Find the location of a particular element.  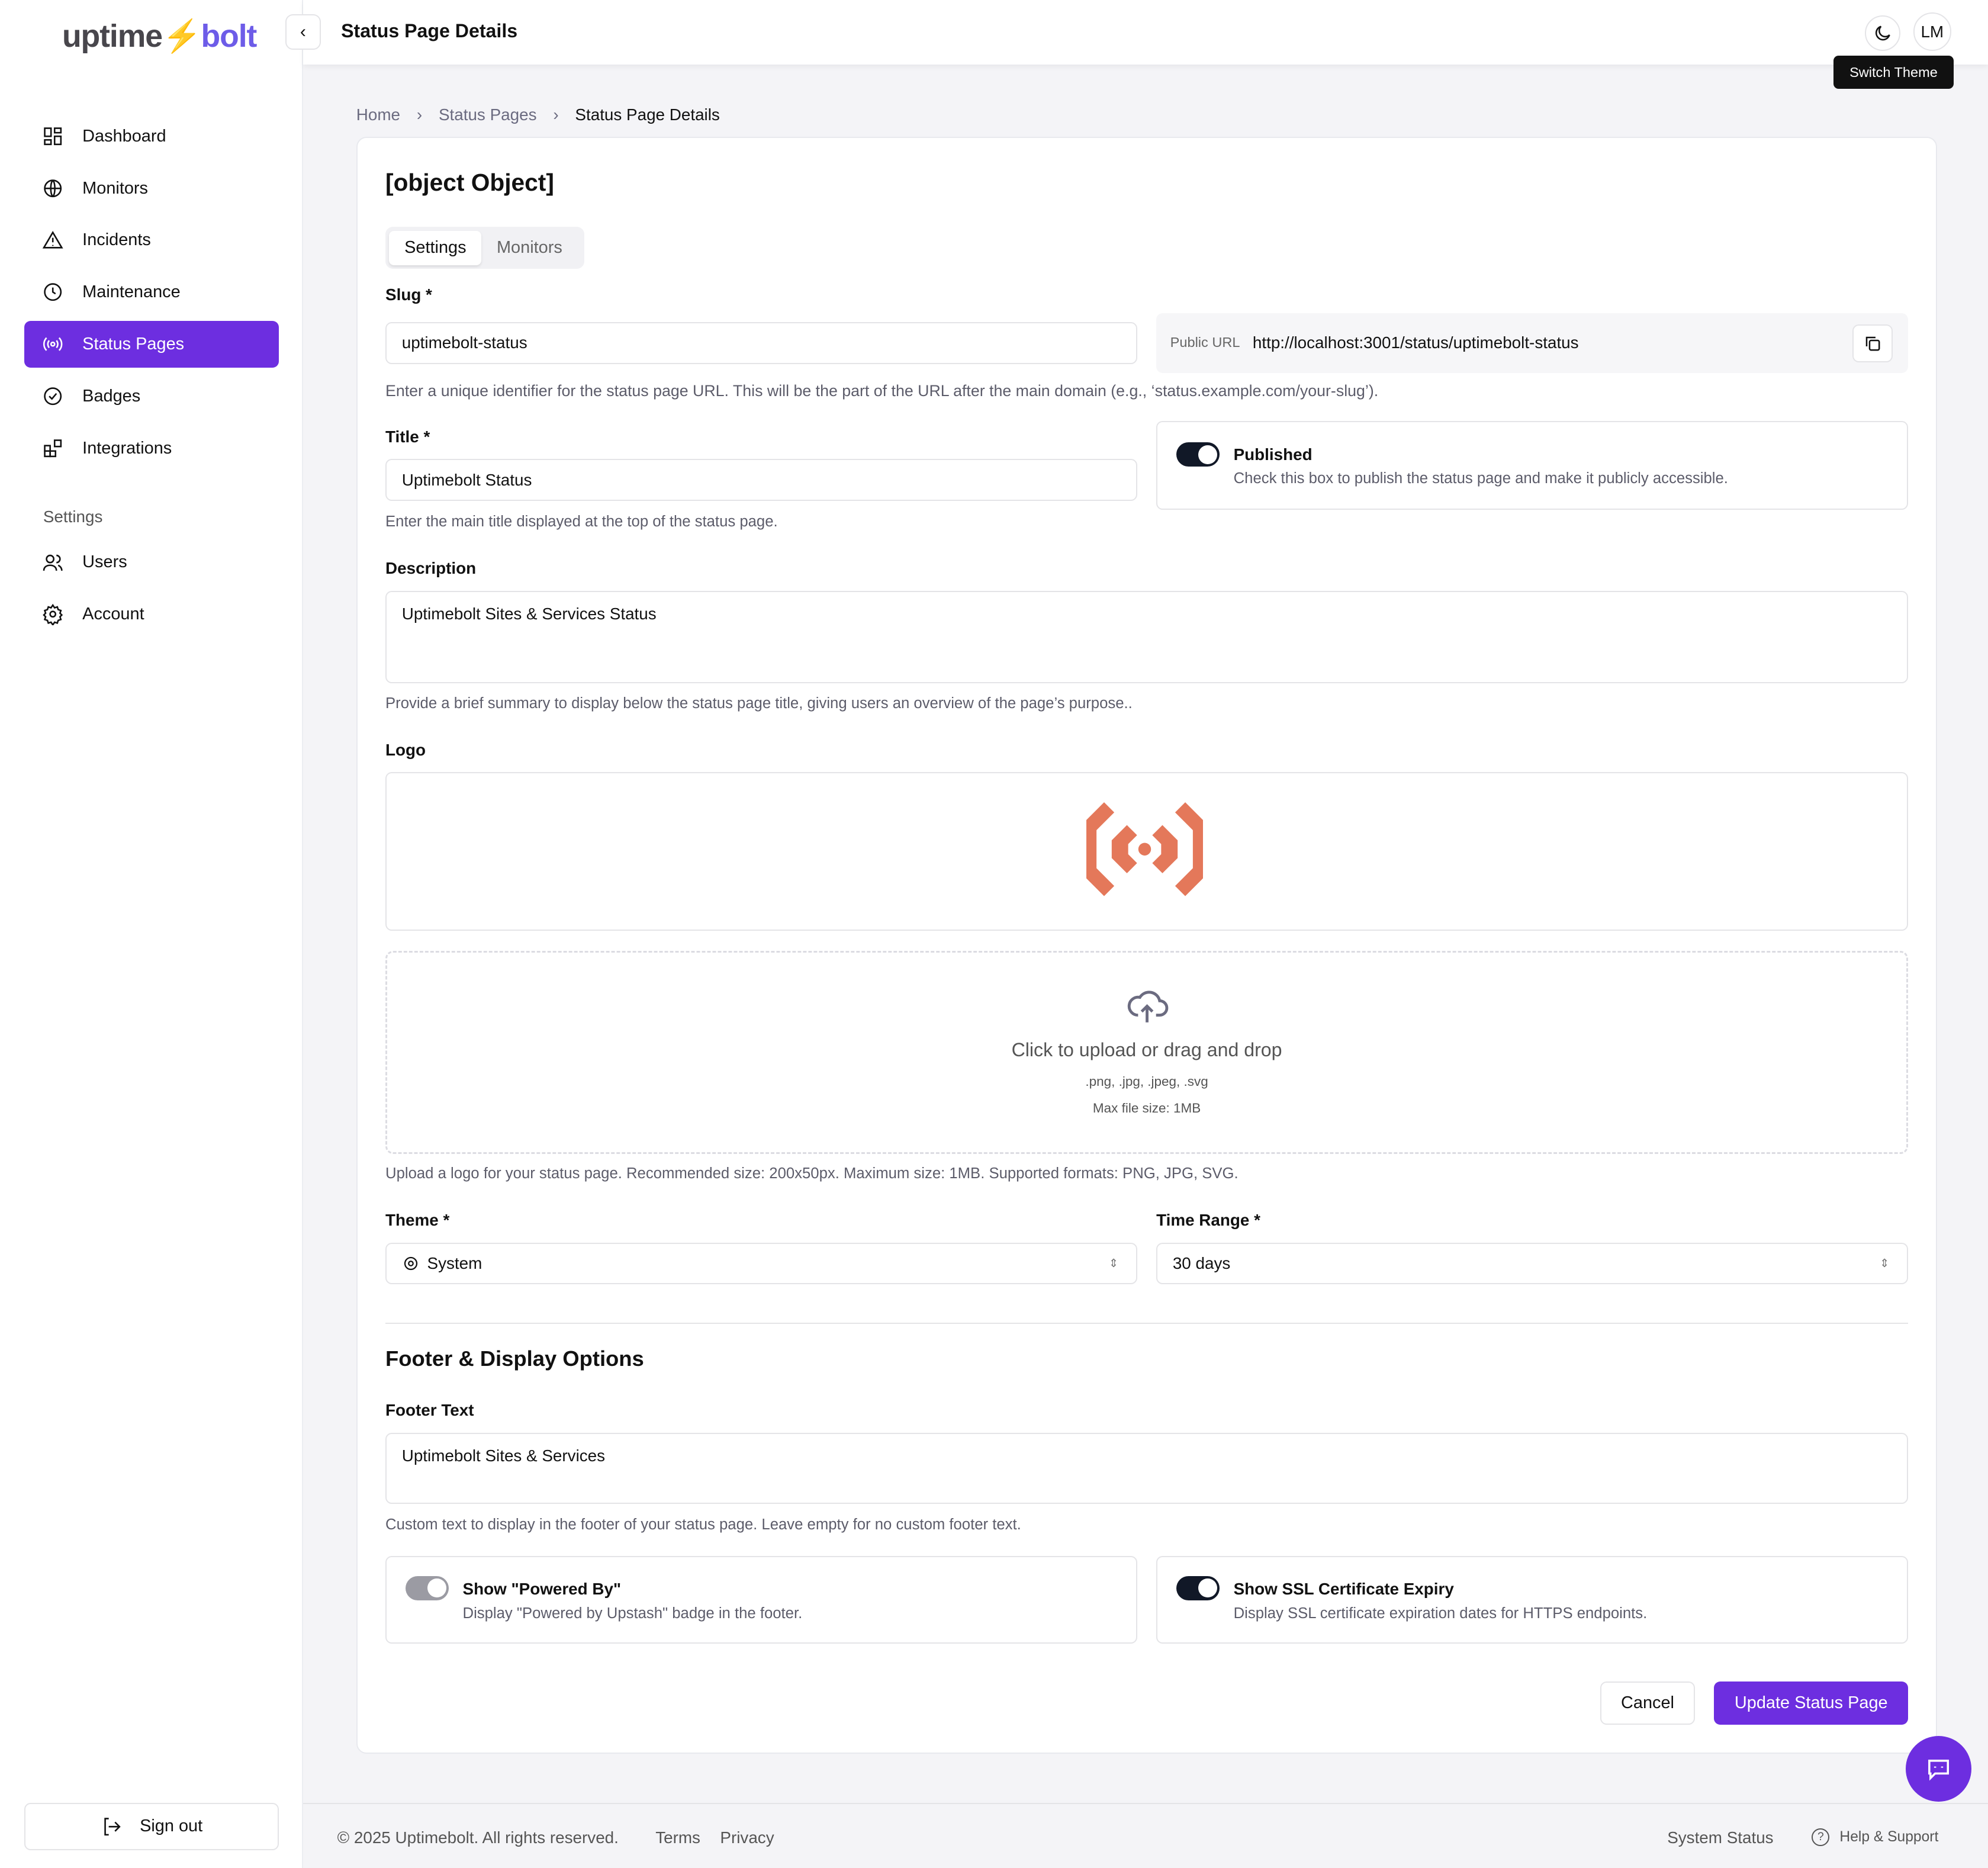

brand-part2: bolt is located at coordinates (229, 36).